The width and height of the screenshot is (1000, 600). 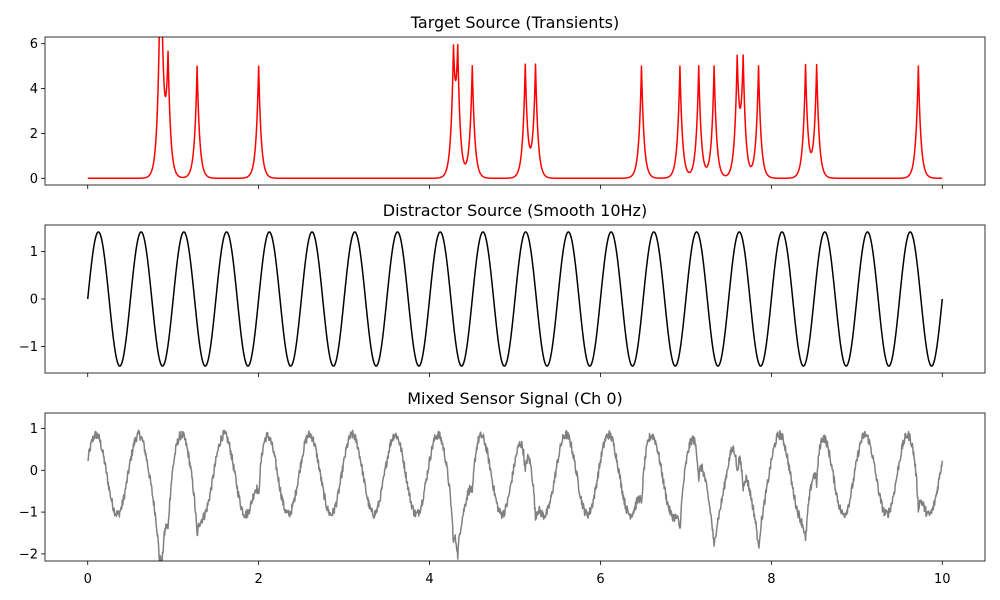 What do you see at coordinates (771, 579) in the screenshot?
I see `x-tick-label: 8` at bounding box center [771, 579].